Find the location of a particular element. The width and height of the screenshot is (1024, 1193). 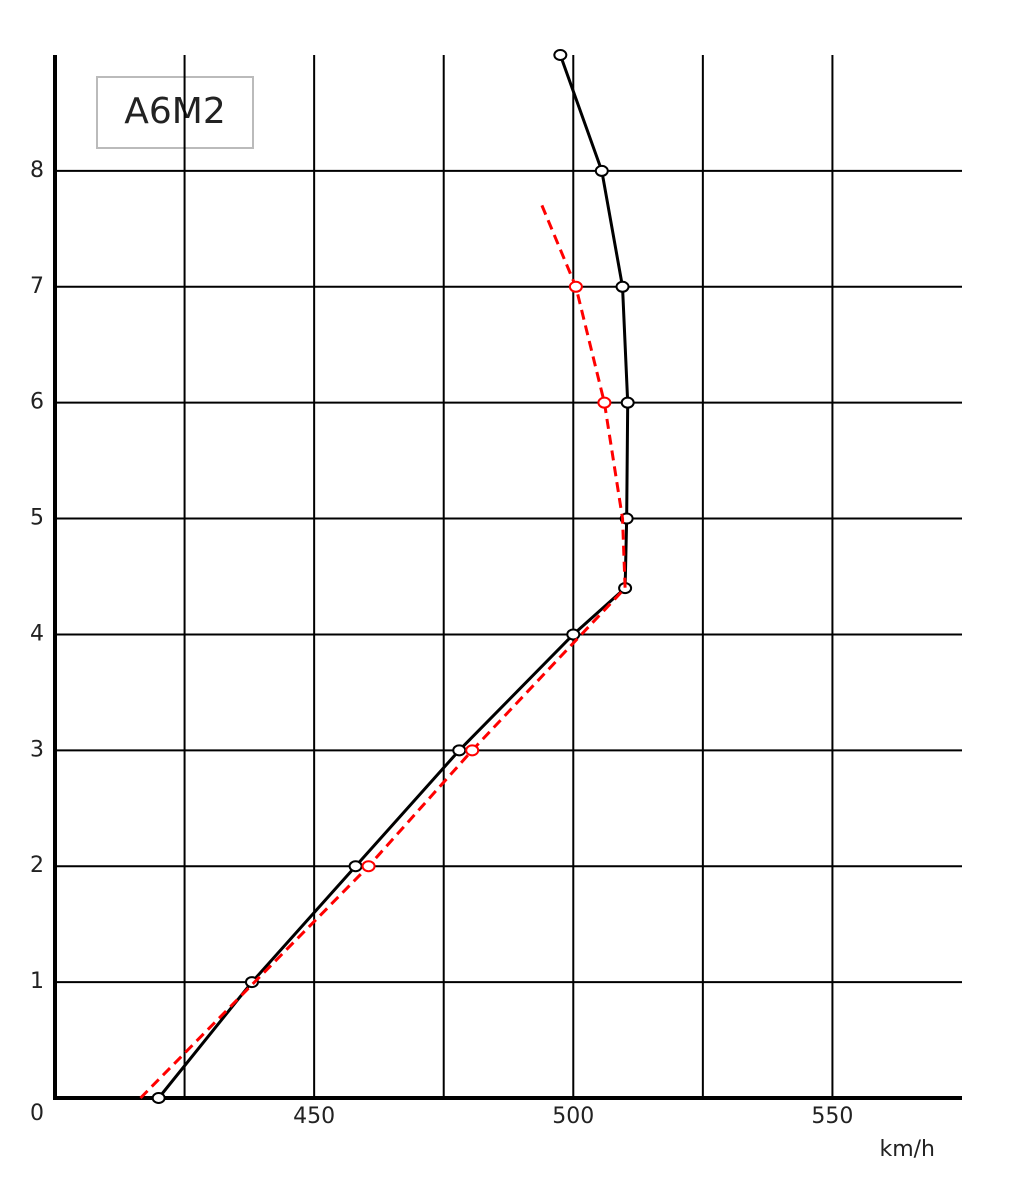

y-tick-label: 4 is located at coordinates (37, 633).